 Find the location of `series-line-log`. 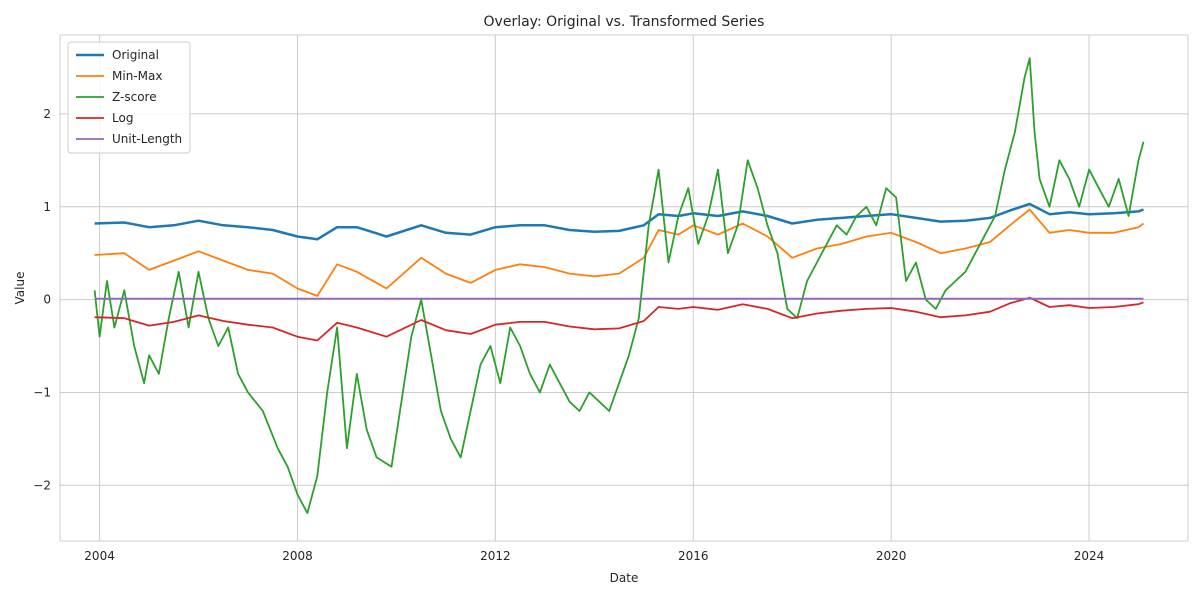

series-line-log is located at coordinates (619, 319).